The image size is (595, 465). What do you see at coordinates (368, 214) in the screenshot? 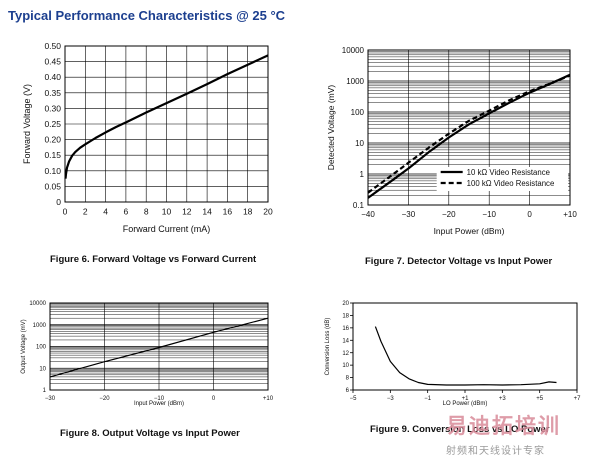
I see `x-tick-label: −40` at bounding box center [368, 214].